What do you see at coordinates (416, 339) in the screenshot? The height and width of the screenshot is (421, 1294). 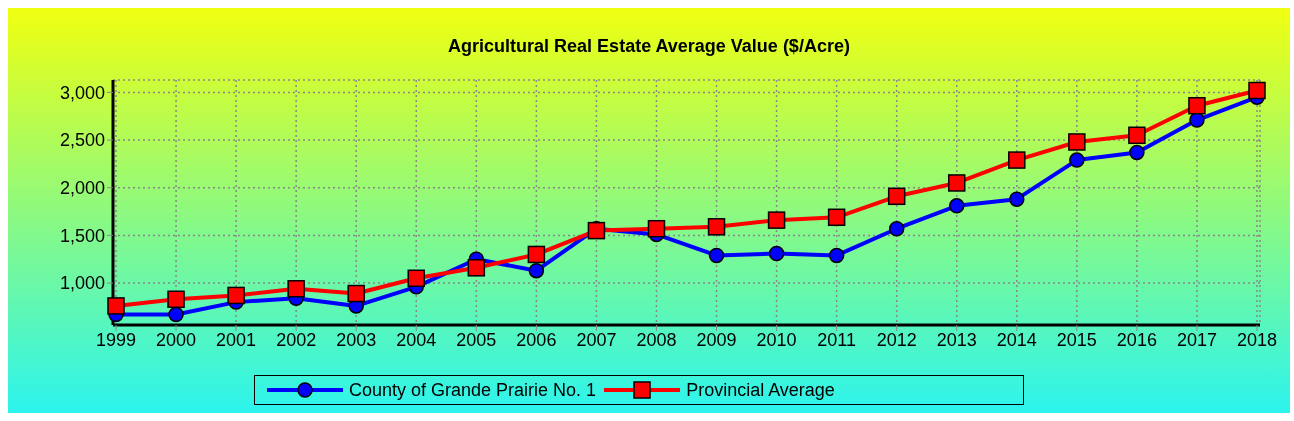 I see `x-tick-label: 2004` at bounding box center [416, 339].